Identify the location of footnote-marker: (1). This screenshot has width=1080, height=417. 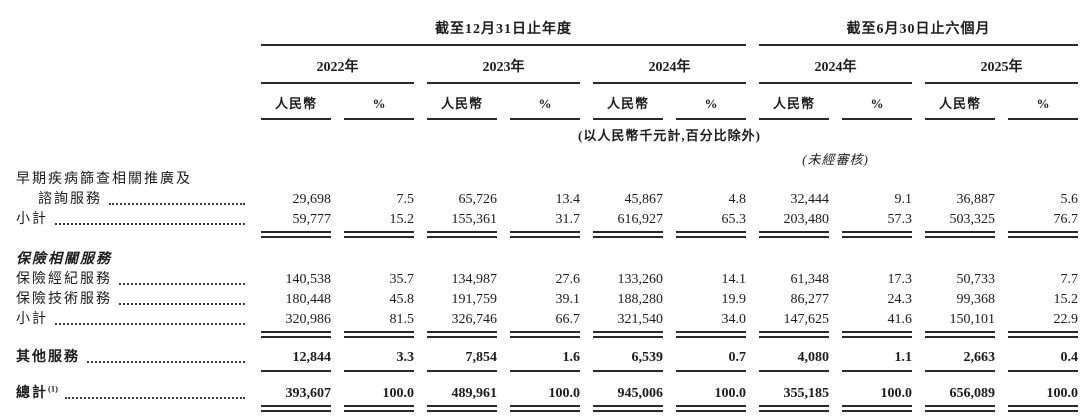
(53, 388).